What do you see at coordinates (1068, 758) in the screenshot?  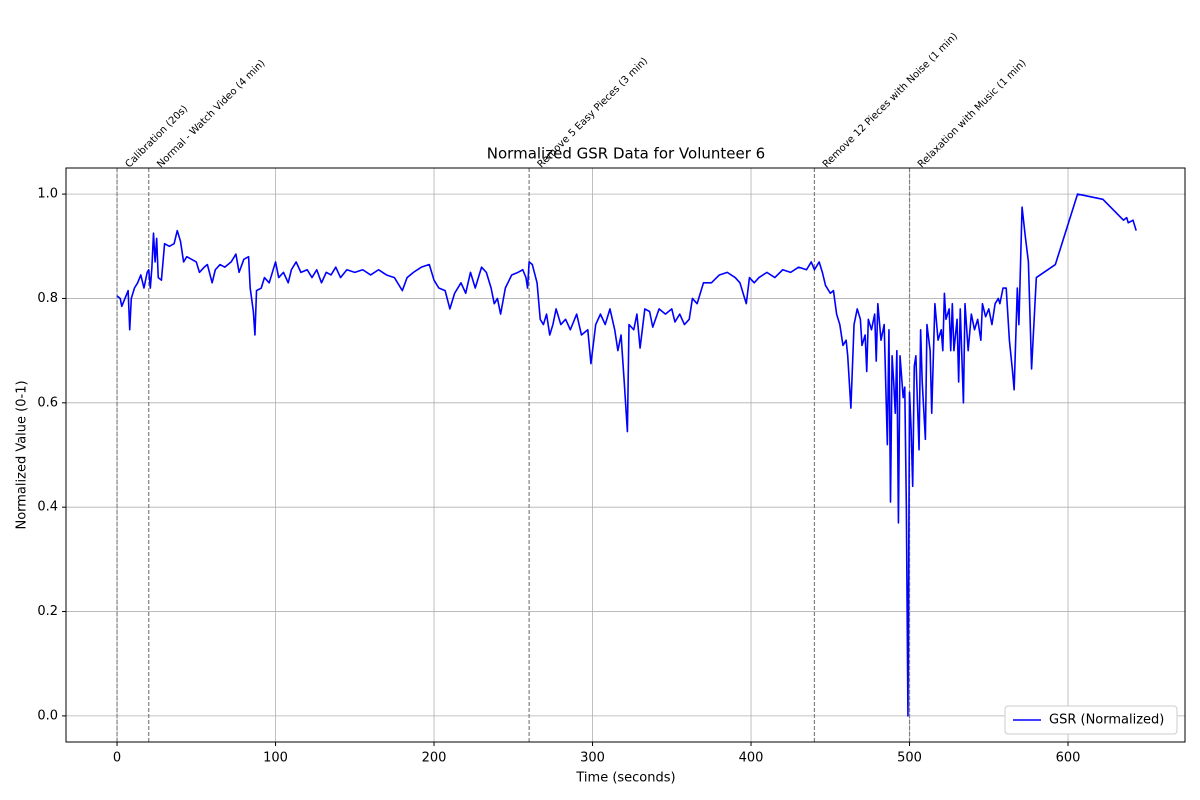 I see `x-tick-label: 600` at bounding box center [1068, 758].